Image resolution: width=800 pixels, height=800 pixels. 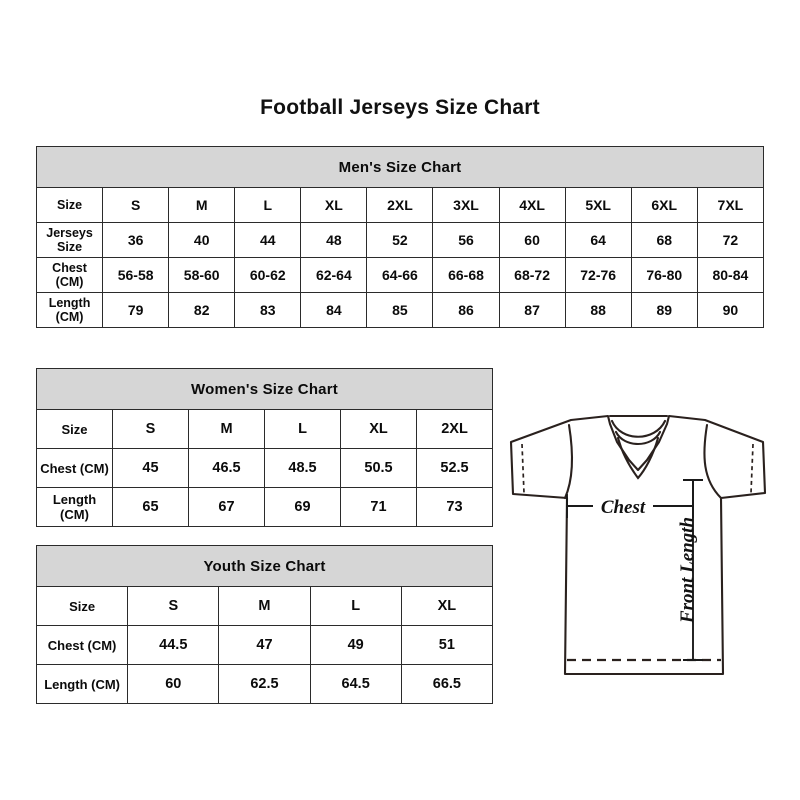 What do you see at coordinates (136, 310) in the screenshot?
I see `mens-length-s: 79` at bounding box center [136, 310].